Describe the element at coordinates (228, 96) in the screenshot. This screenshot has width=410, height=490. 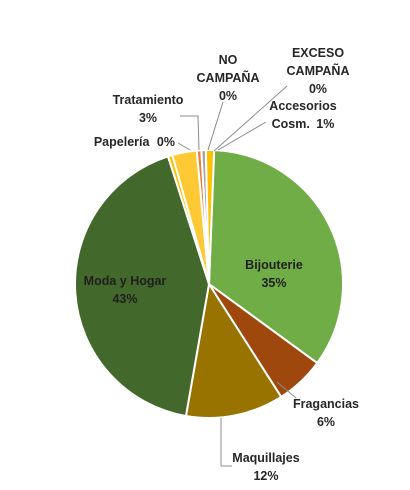
I see `label-no-campana-value: 0%` at that location.